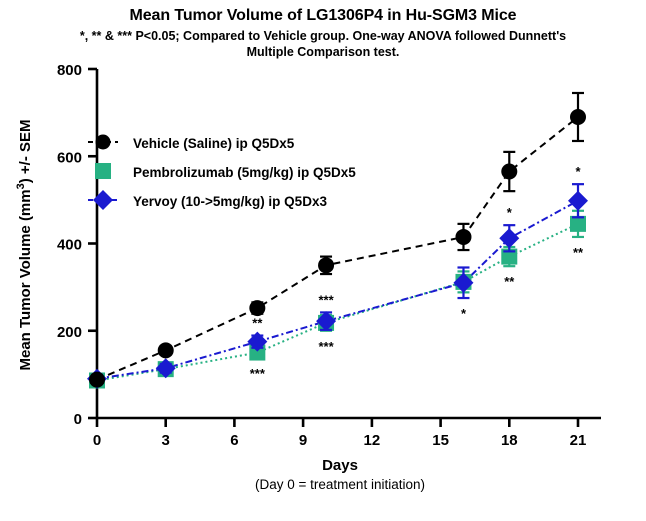 The height and width of the screenshot is (521, 646). I want to click on x-tick-label-15: 15, so click(440, 440).